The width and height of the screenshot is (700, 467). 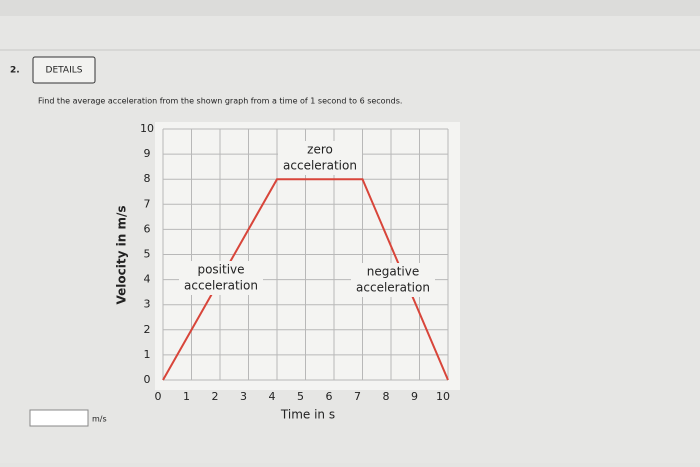 What do you see at coordinates (386, 396) in the screenshot?
I see `x-tick-label: 8` at bounding box center [386, 396].